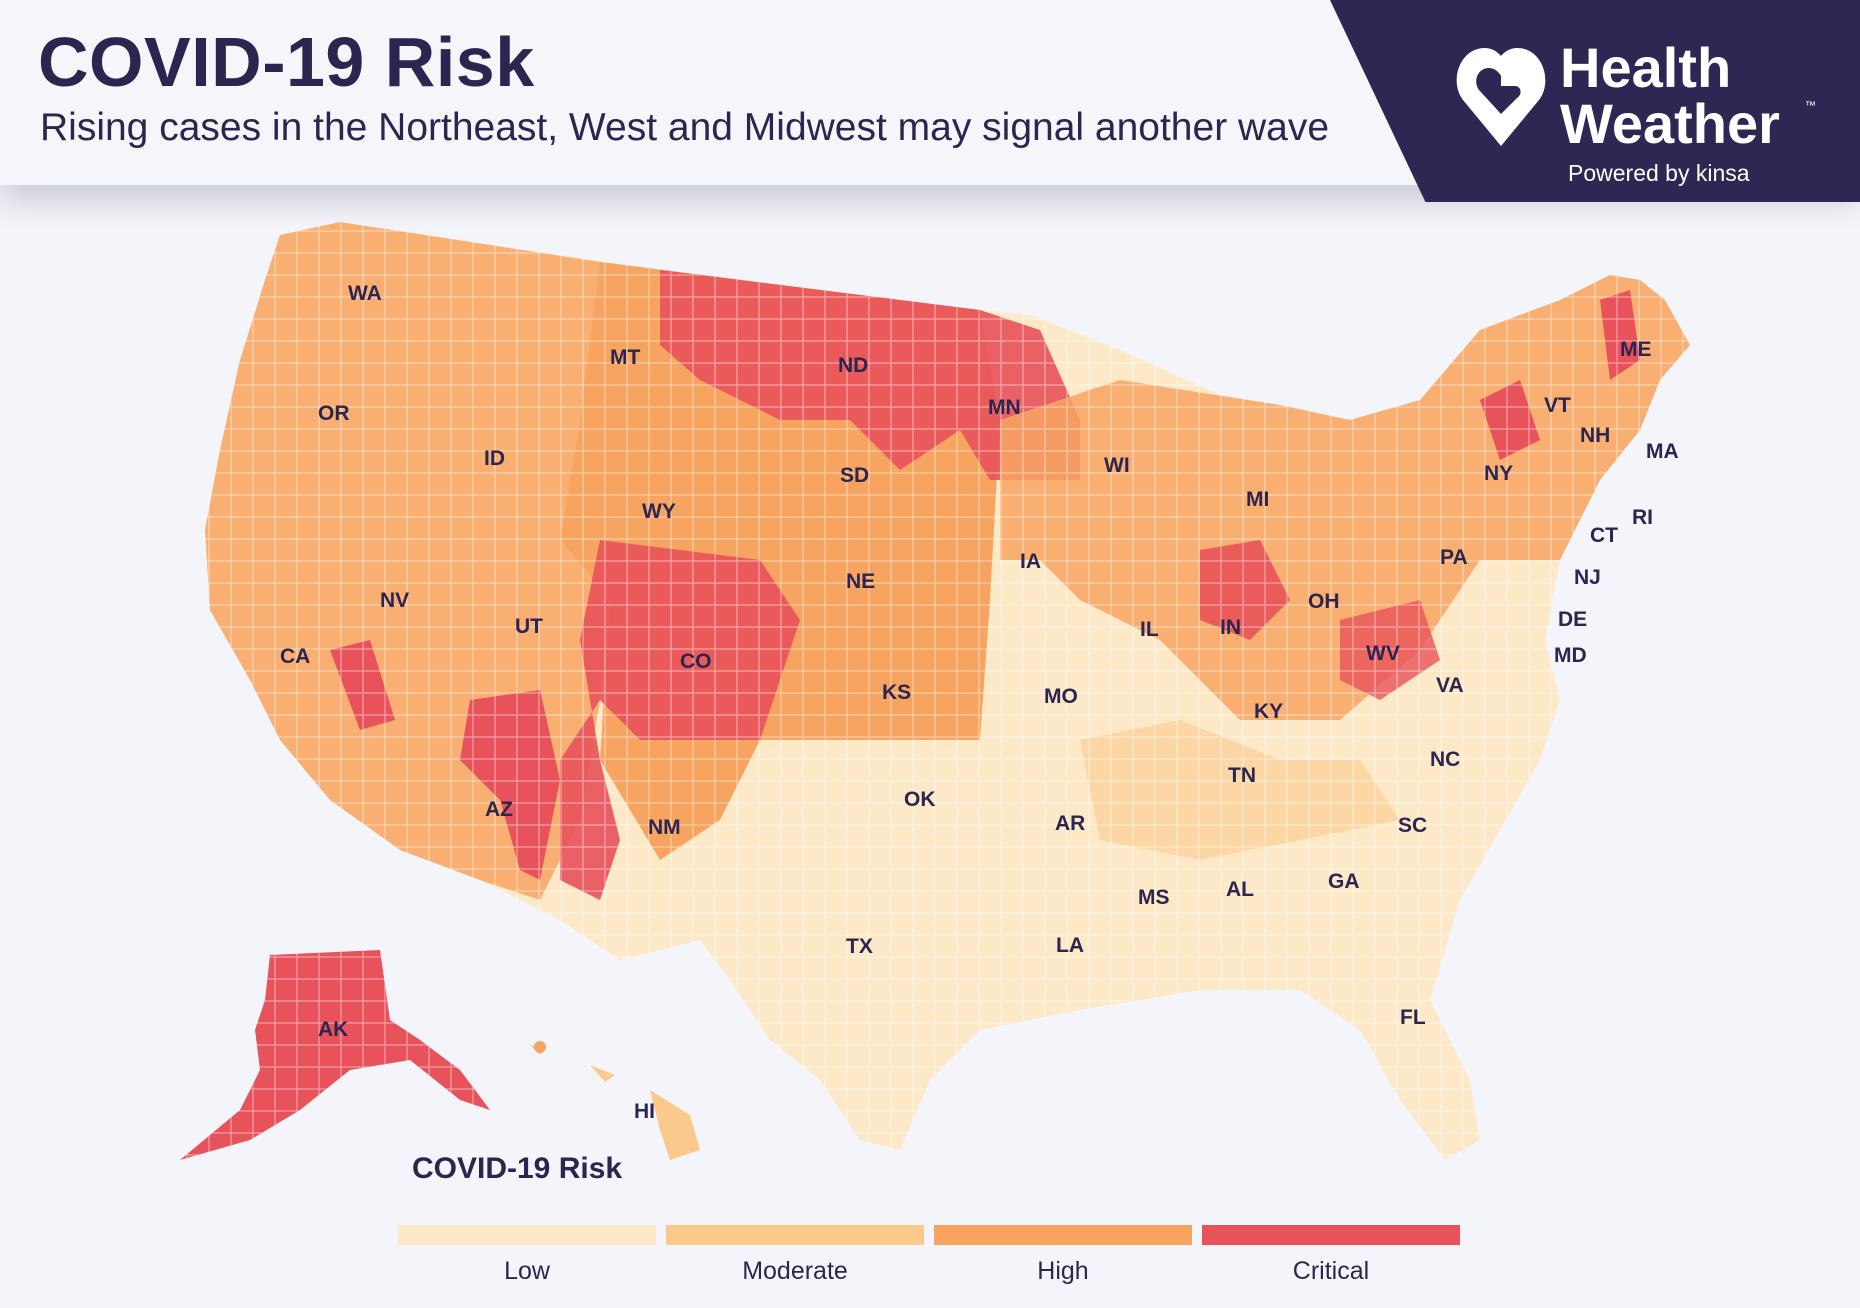 This screenshot has height=1308, width=1860. Describe the element at coordinates (1570, 655) in the screenshot. I see `state-label-md: MD` at that location.